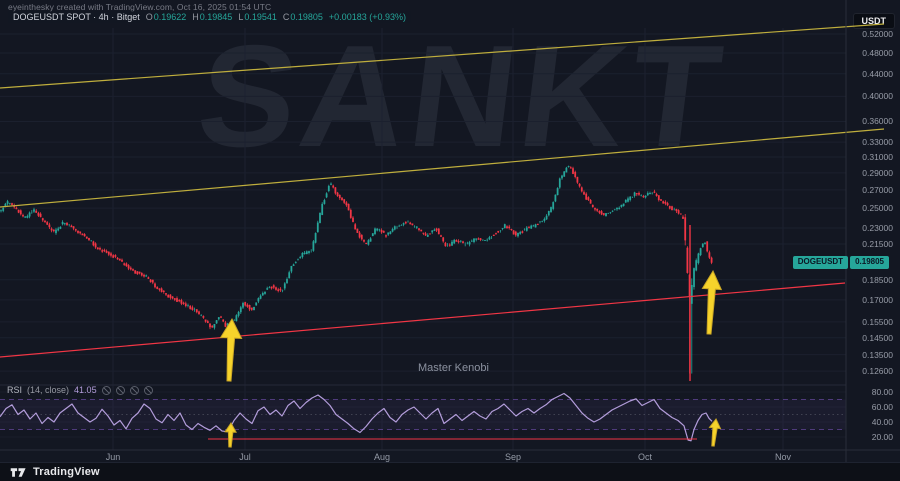  Describe the element at coordinates (877, 121) in the screenshot. I see `price-axis-label: 0.36000` at that location.